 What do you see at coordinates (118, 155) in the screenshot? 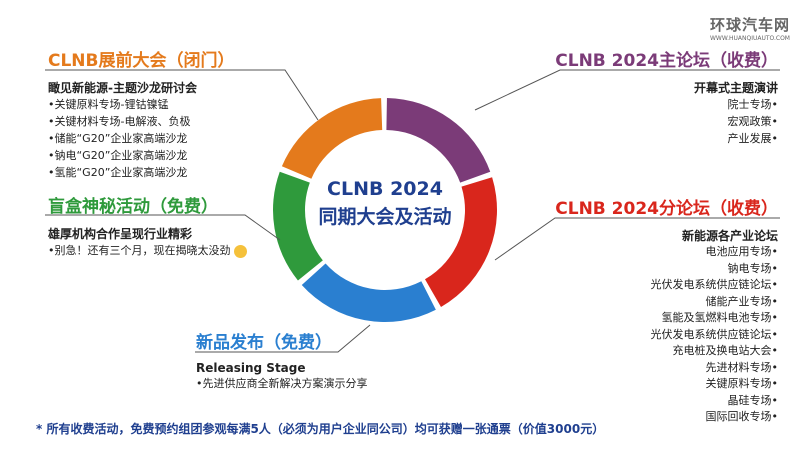
I see `list-item: •钠电“G20”企业家高端沙龙` at bounding box center [118, 155].